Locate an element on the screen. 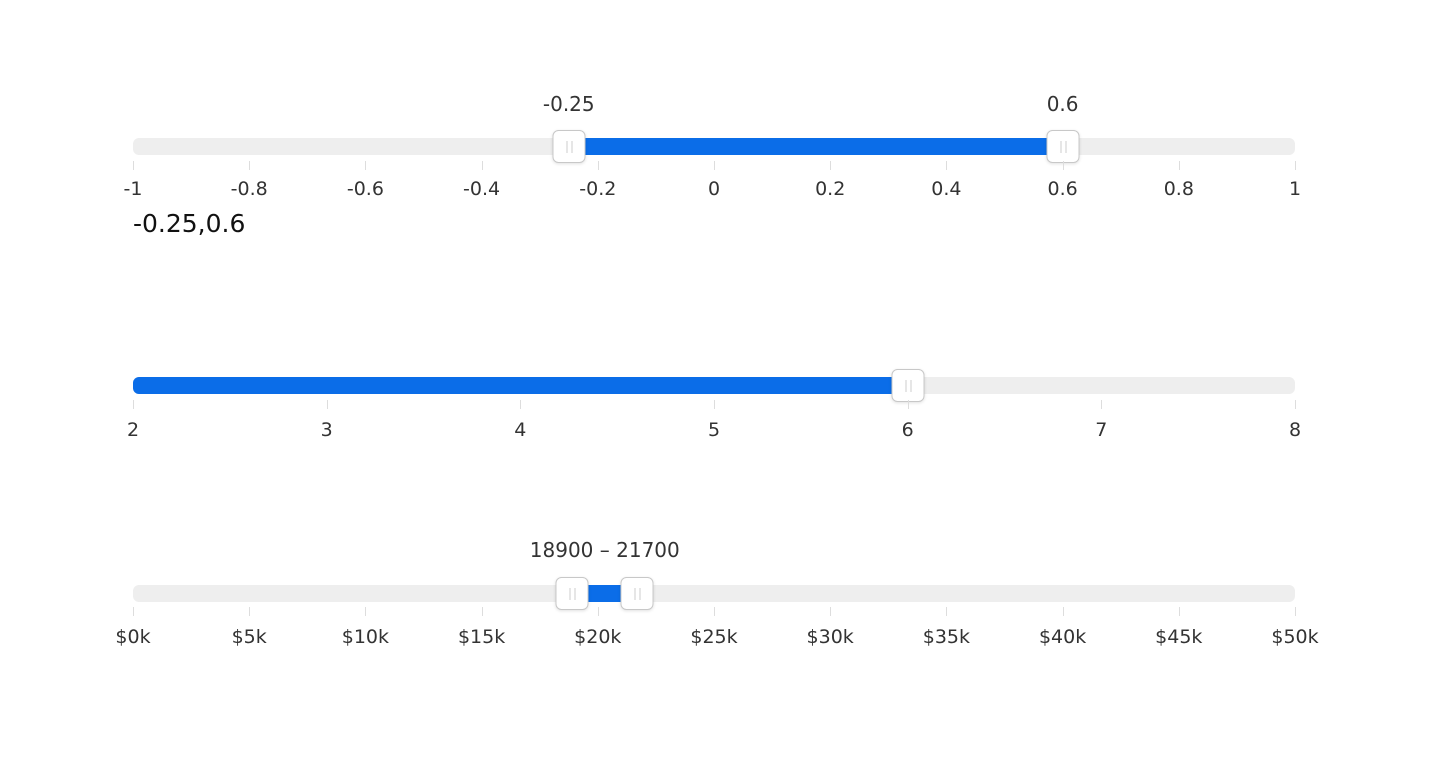  tick-label: 0 is located at coordinates (714, 189).